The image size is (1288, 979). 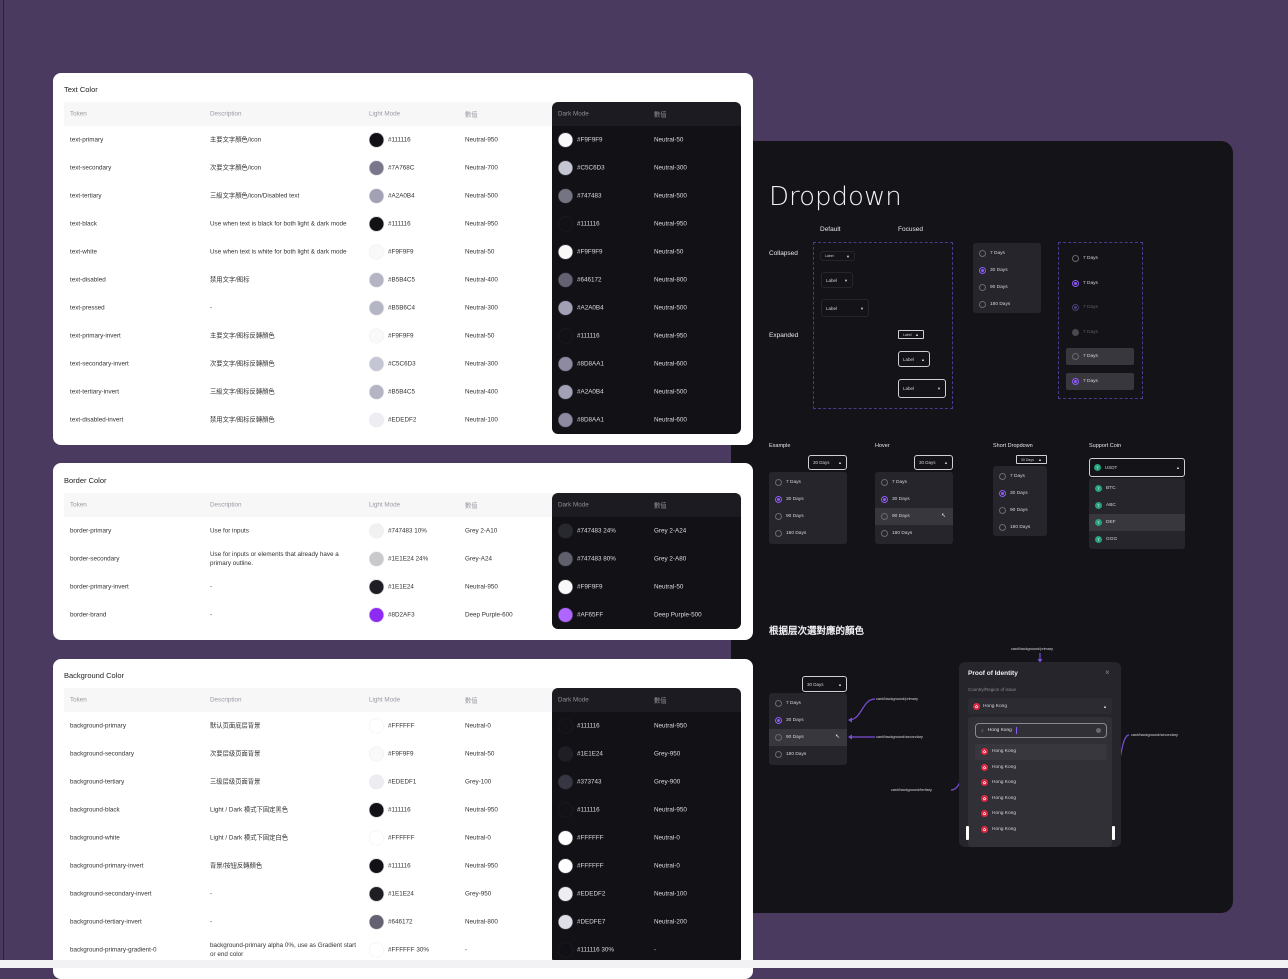 What do you see at coordinates (909, 359) in the screenshot?
I see `trigger-label: Label` at bounding box center [909, 359].